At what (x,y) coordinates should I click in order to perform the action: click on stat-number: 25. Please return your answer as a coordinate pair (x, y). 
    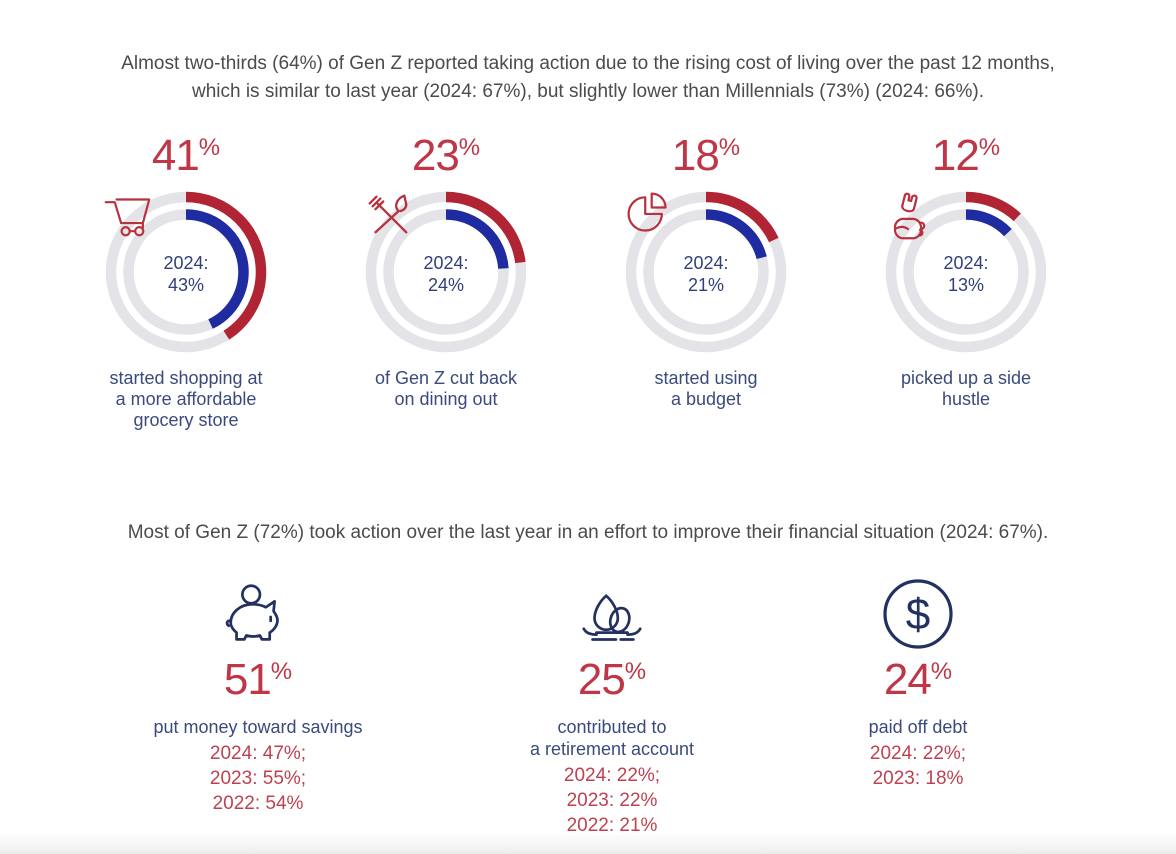
    Looking at the image, I should click on (601, 679).